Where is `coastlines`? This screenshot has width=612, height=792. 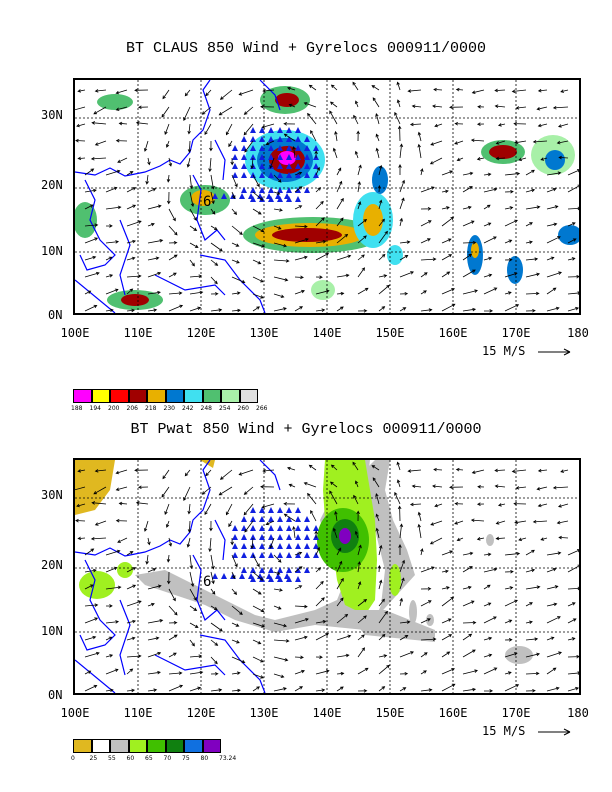 coastlines is located at coordinates (178, 196).